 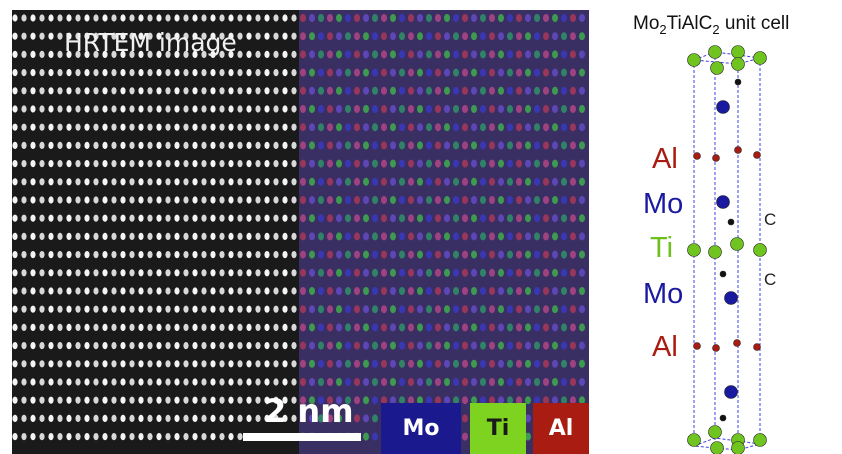 What do you see at coordinates (716, 29) in the screenshot?
I see `title-sub-2: 2` at bounding box center [716, 29].